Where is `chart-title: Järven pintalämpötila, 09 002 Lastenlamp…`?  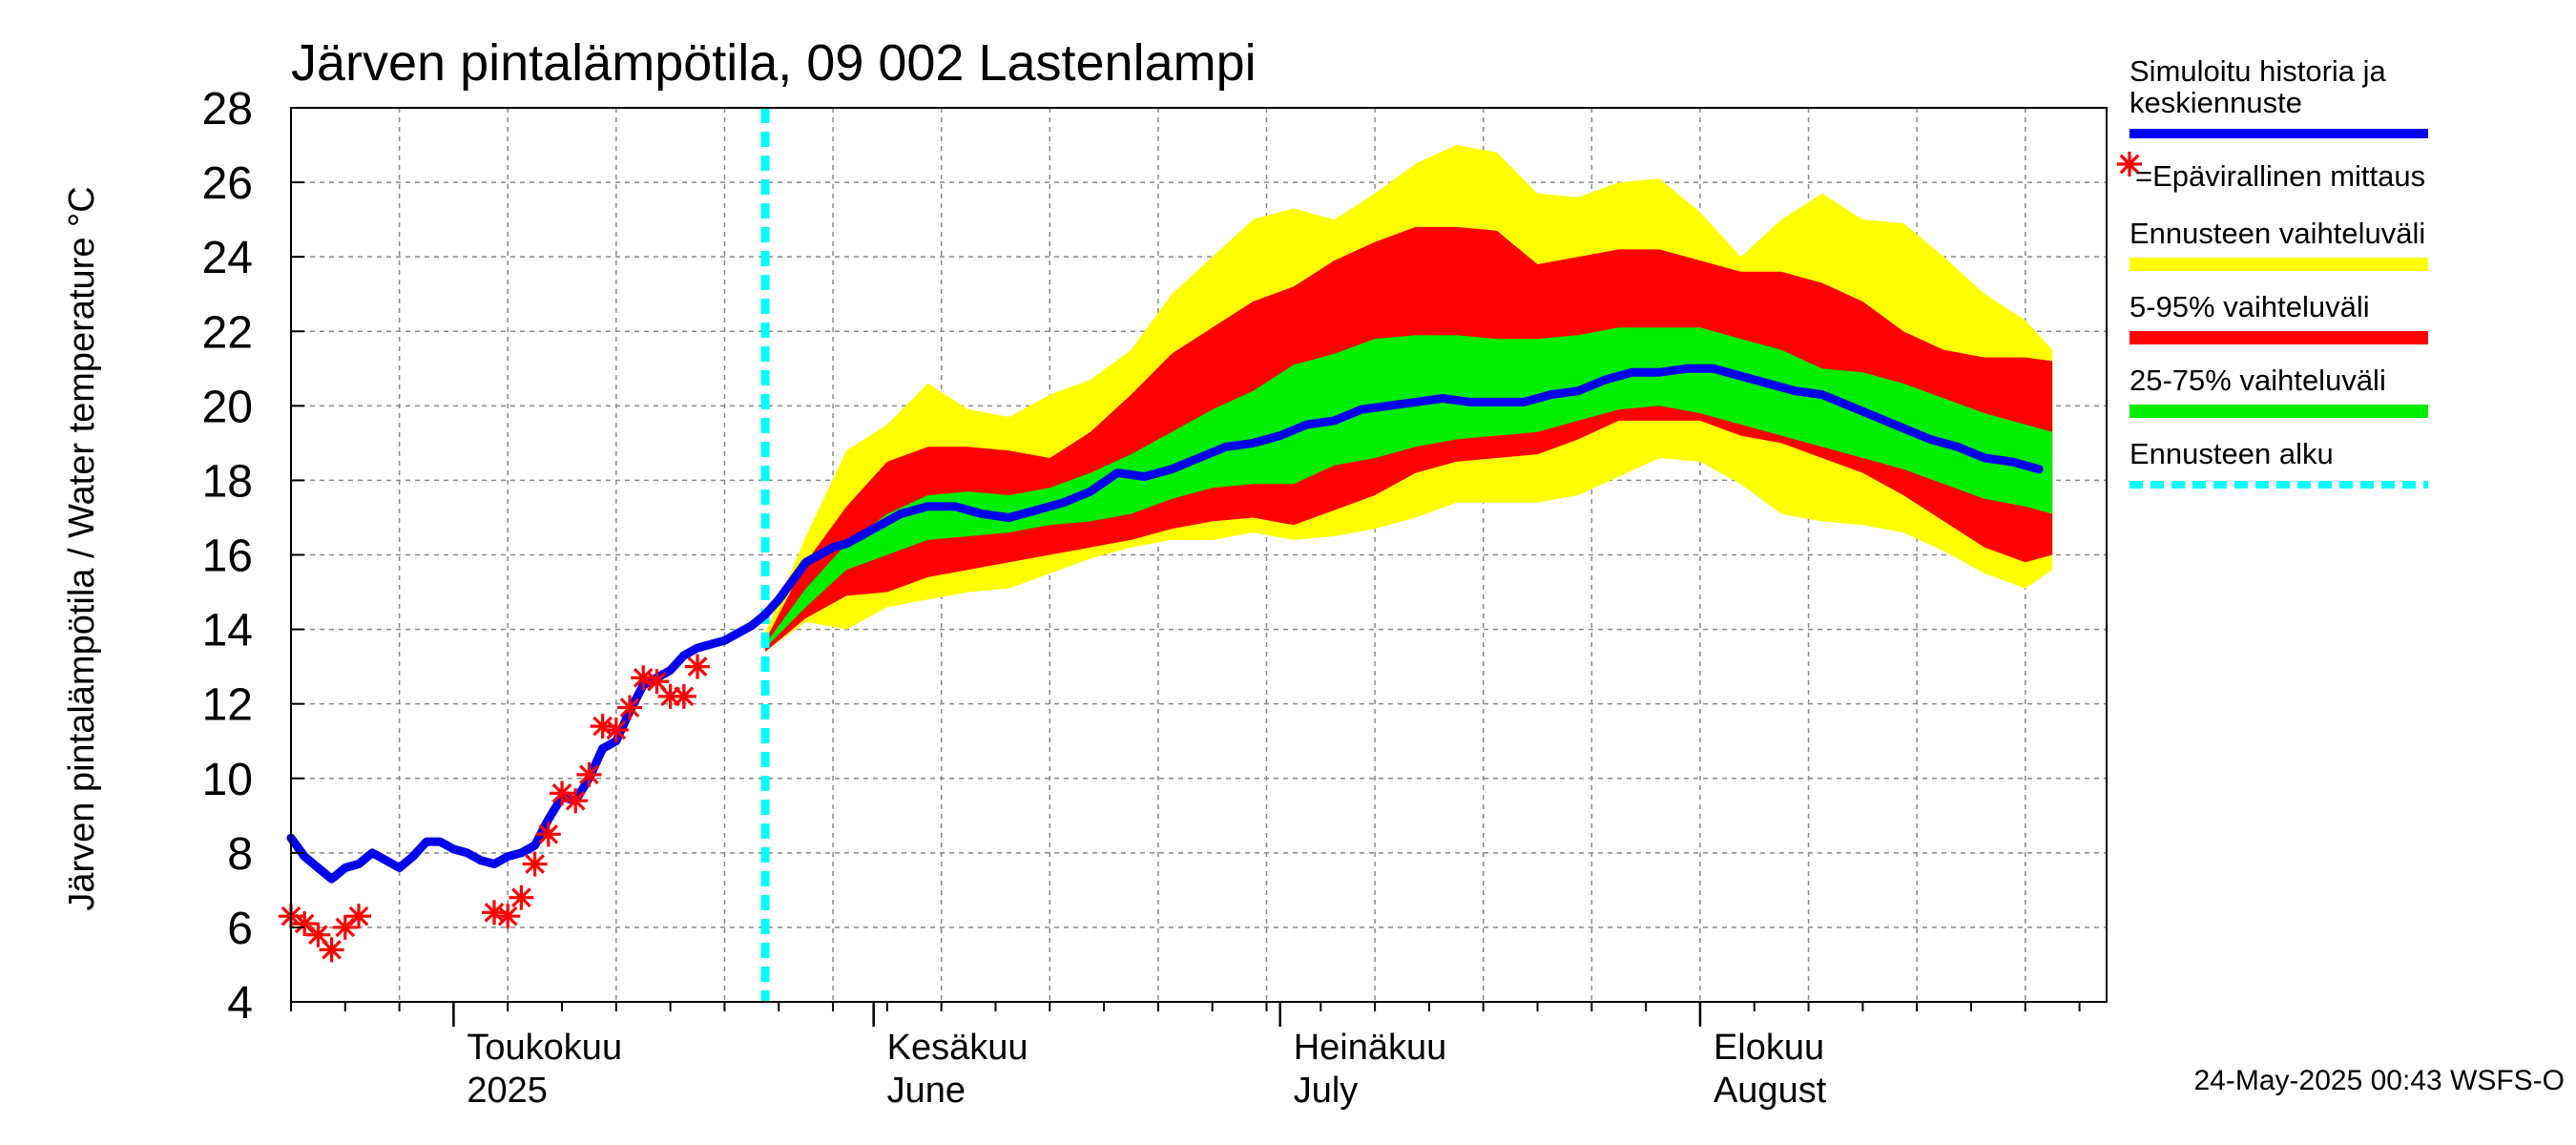
chart-title: Järven pintalämpötila, 09 002 Lastenlamp… is located at coordinates (774, 63).